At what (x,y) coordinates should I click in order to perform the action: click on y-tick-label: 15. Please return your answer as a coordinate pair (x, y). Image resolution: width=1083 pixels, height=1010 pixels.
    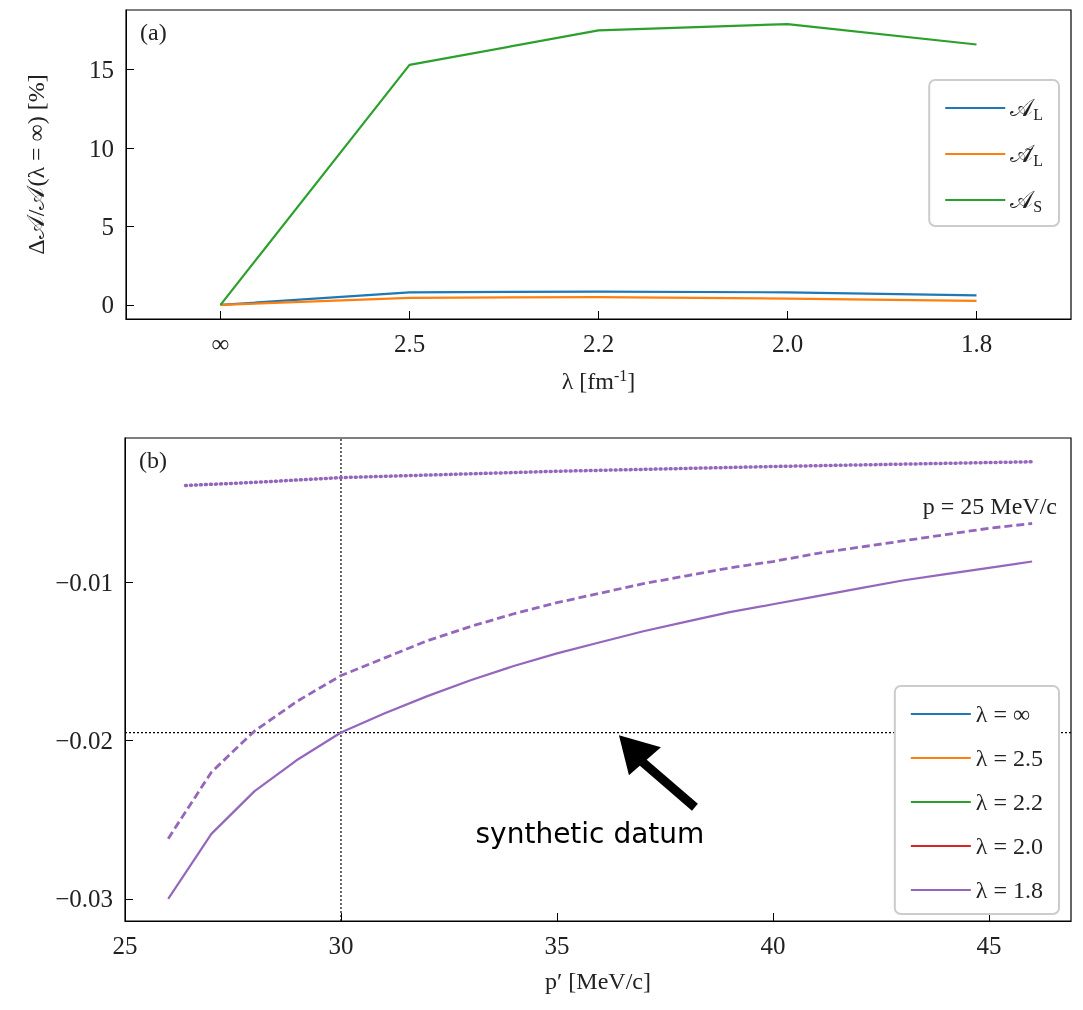
    Looking at the image, I should click on (101, 70).